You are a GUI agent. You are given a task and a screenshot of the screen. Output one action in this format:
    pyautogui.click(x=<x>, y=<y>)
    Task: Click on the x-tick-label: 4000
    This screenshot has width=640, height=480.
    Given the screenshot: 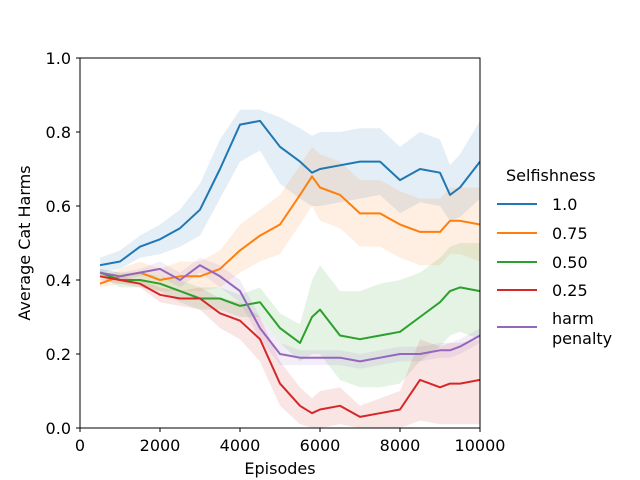 What is the action you would take?
    pyautogui.click(x=240, y=445)
    